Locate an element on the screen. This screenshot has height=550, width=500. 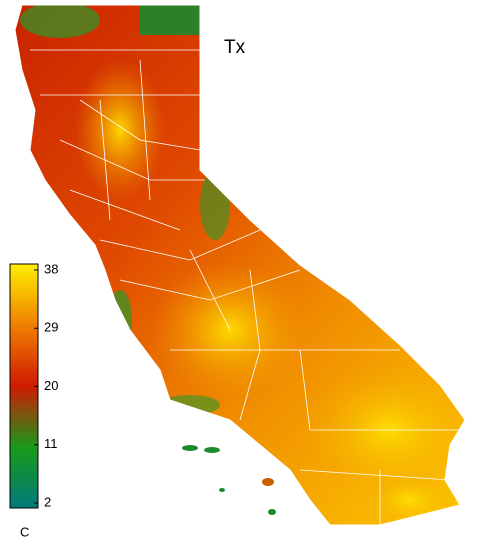
map-title: Tx is located at coordinates (235, 47).